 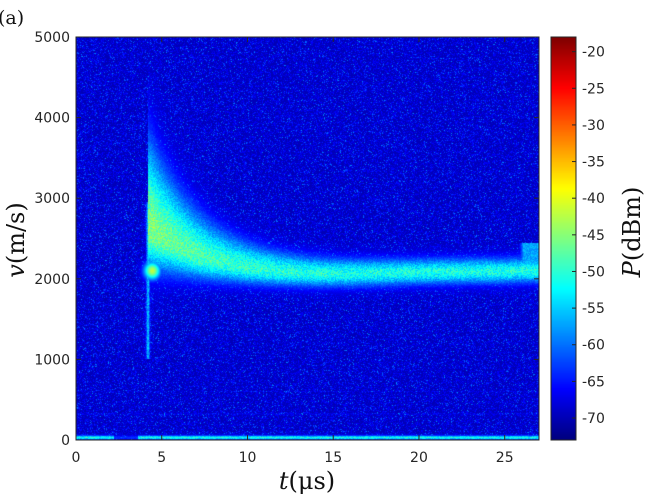 What do you see at coordinates (12, 18) in the screenshot?
I see `panel-label: (a)` at bounding box center [12, 18].